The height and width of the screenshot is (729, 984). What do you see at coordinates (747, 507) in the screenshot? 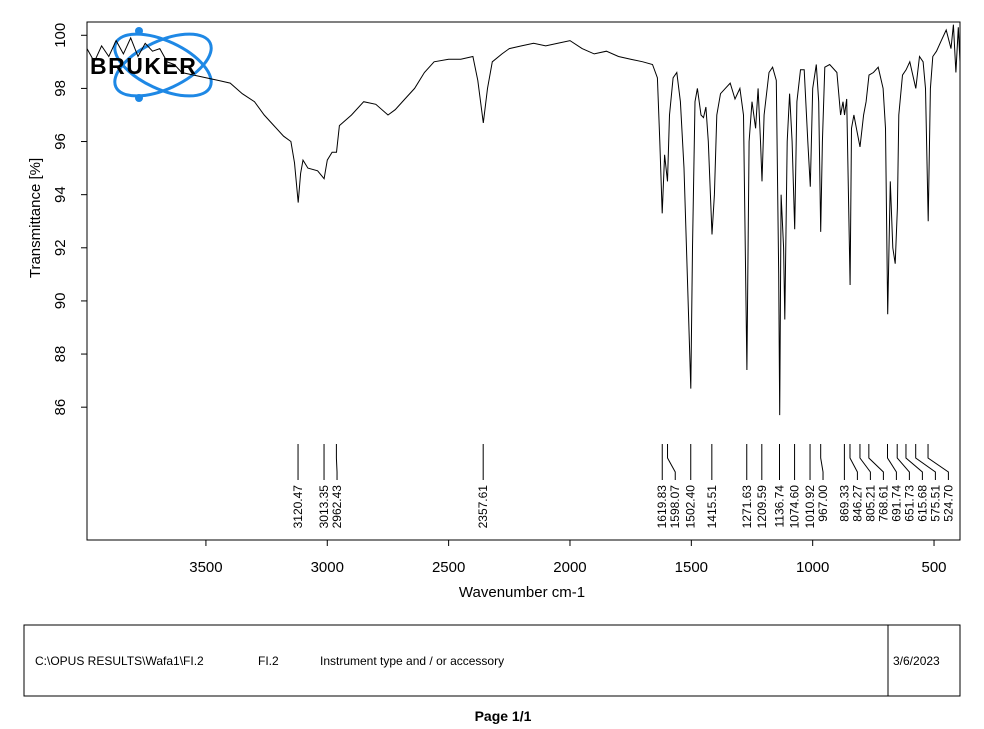
I see `peak-label: 1271.63` at bounding box center [747, 507].